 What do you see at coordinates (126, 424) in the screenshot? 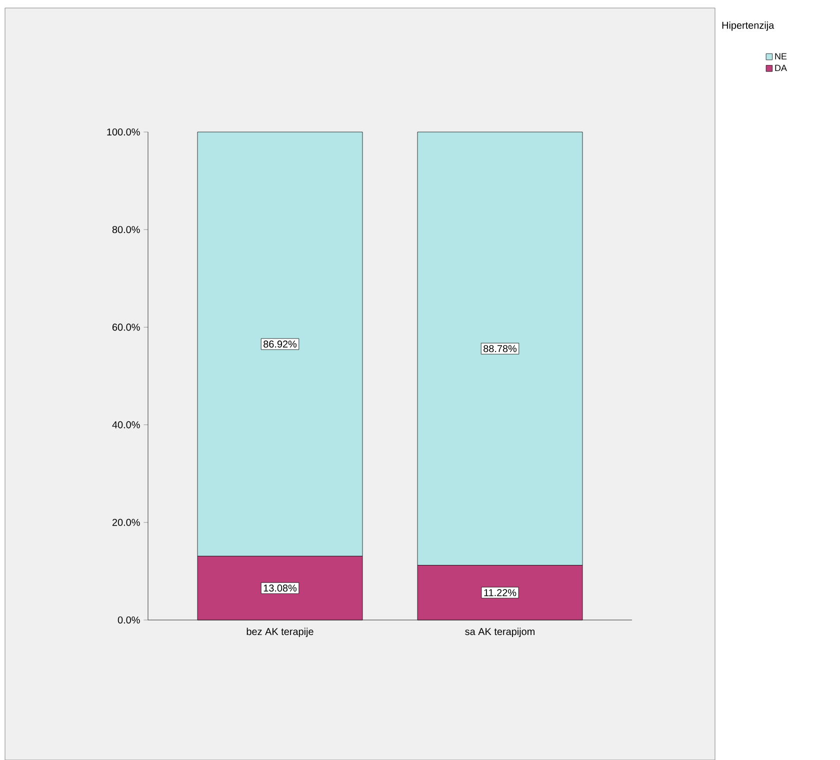
I see `y-tick-label: 40.0%` at bounding box center [126, 424].